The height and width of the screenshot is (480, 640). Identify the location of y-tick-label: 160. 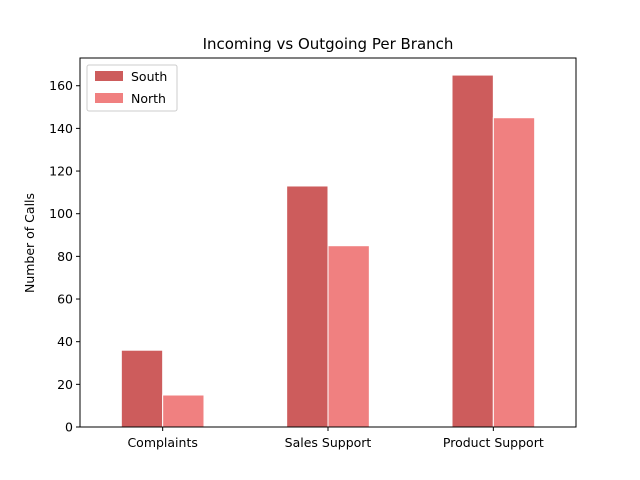
(61, 85).